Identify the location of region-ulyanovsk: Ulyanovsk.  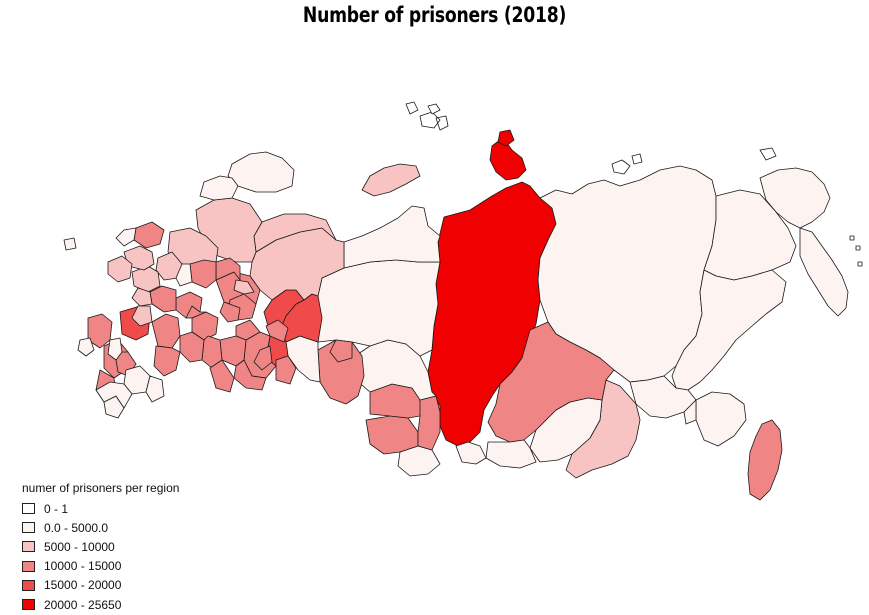
(230, 312).